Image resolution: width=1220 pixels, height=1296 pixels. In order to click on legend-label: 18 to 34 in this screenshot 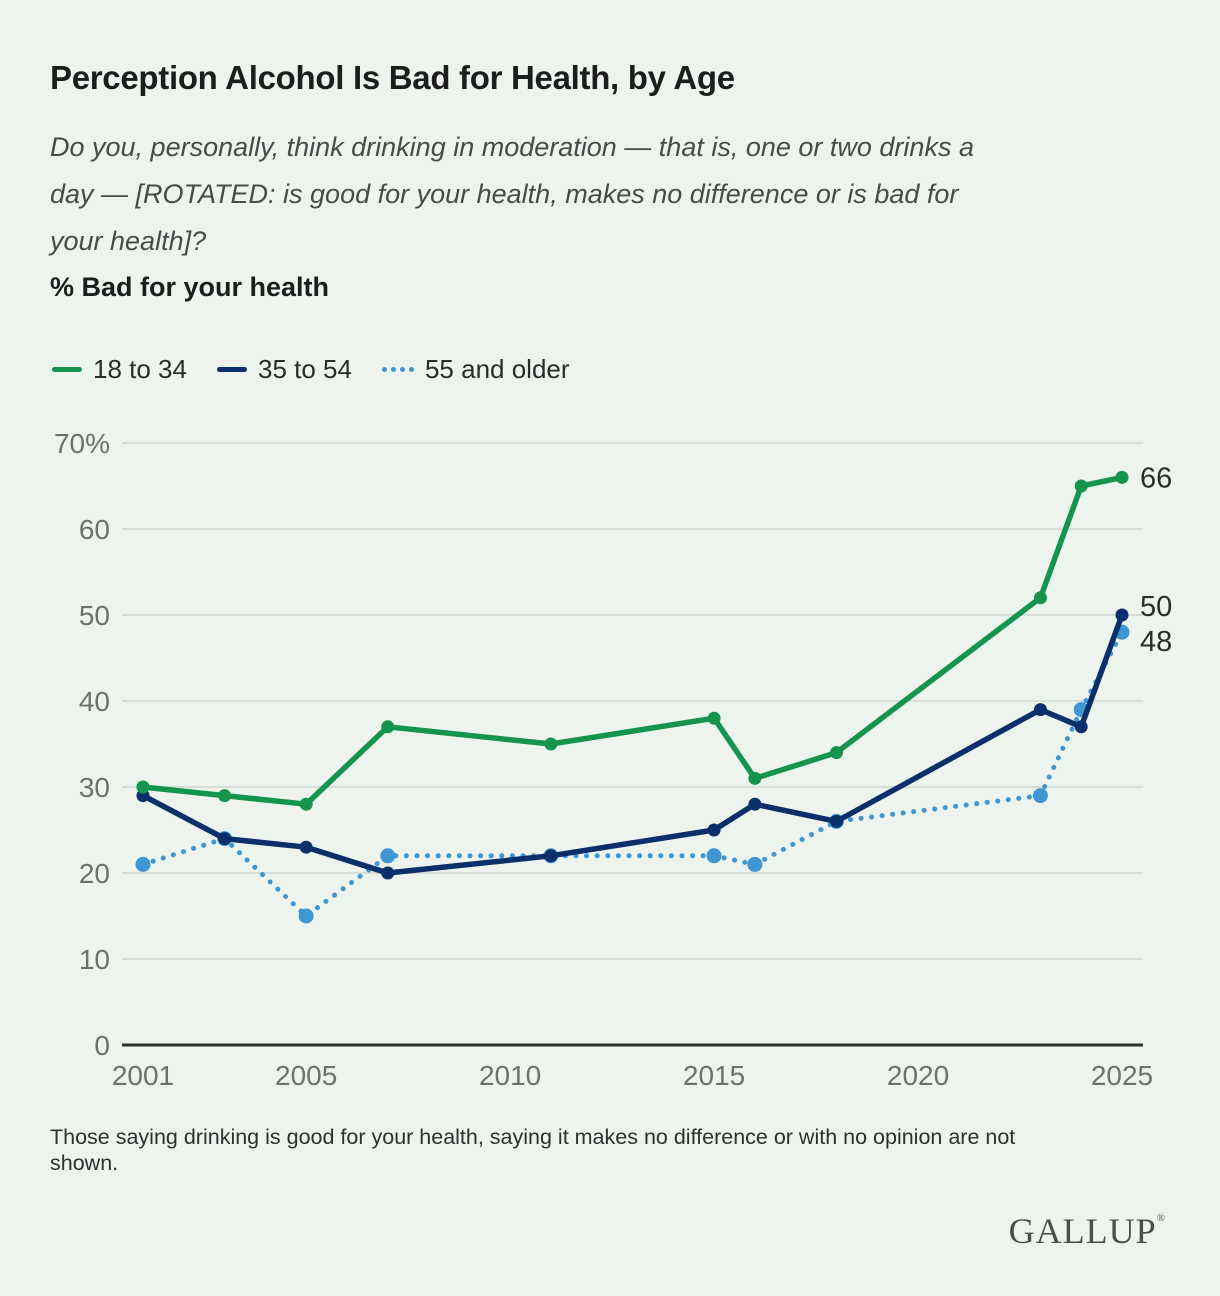, I will do `click(140, 369)`.